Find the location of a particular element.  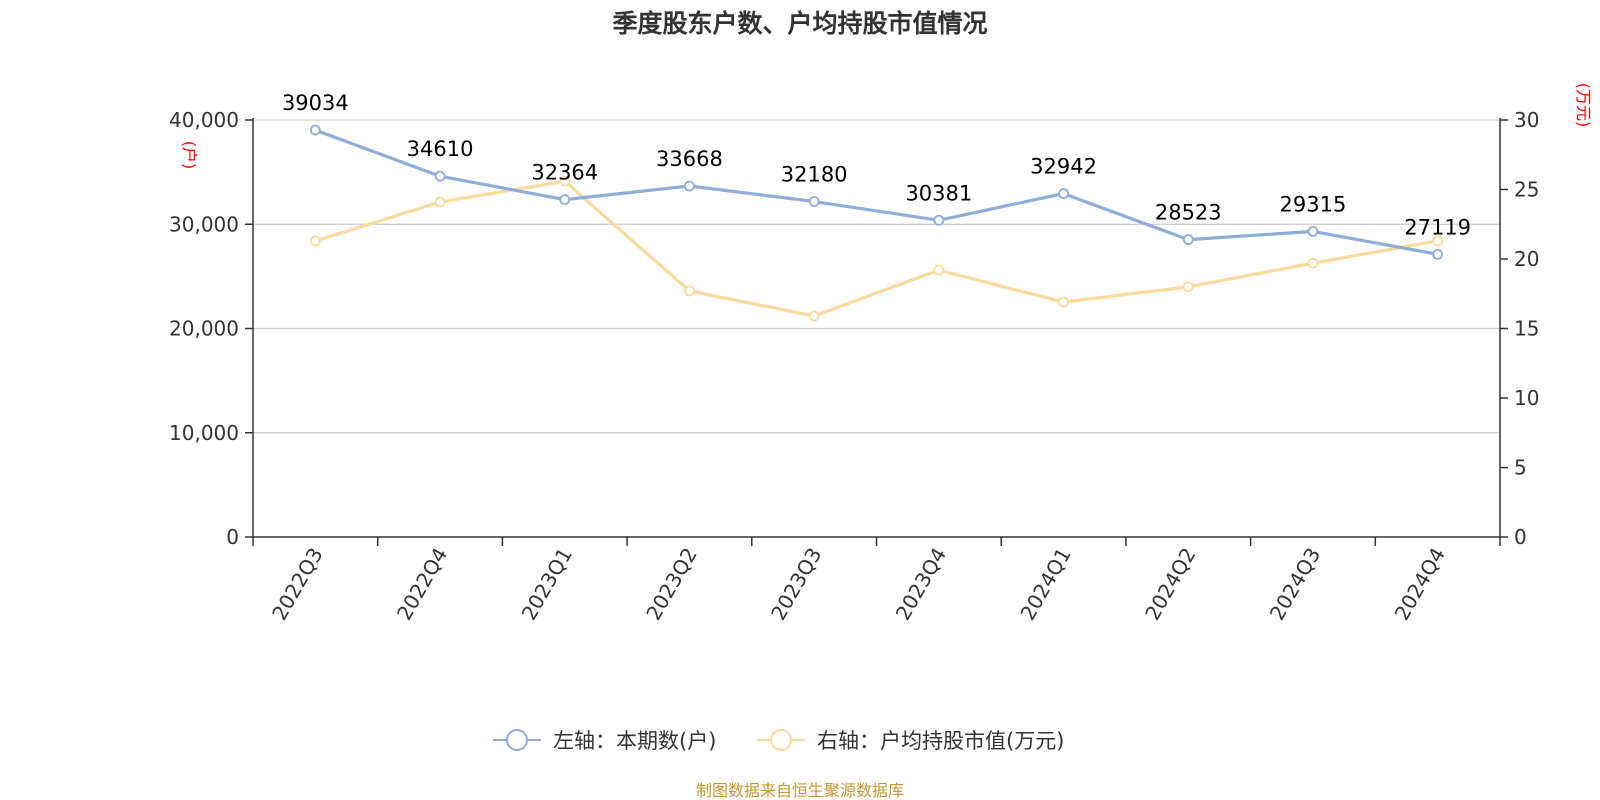

right-tick-label: 20 is located at coordinates (1526, 259).